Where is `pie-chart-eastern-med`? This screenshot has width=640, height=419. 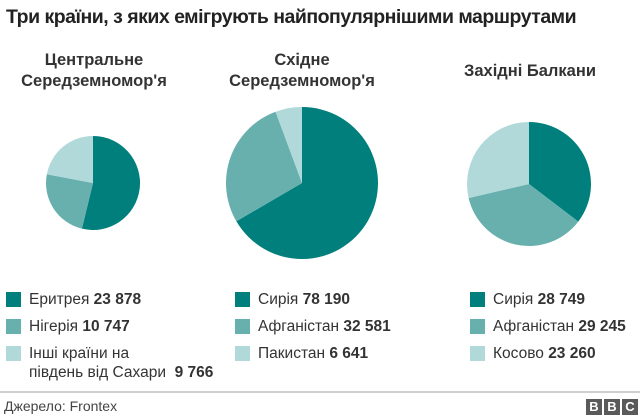 pie-chart-eastern-med is located at coordinates (302, 183).